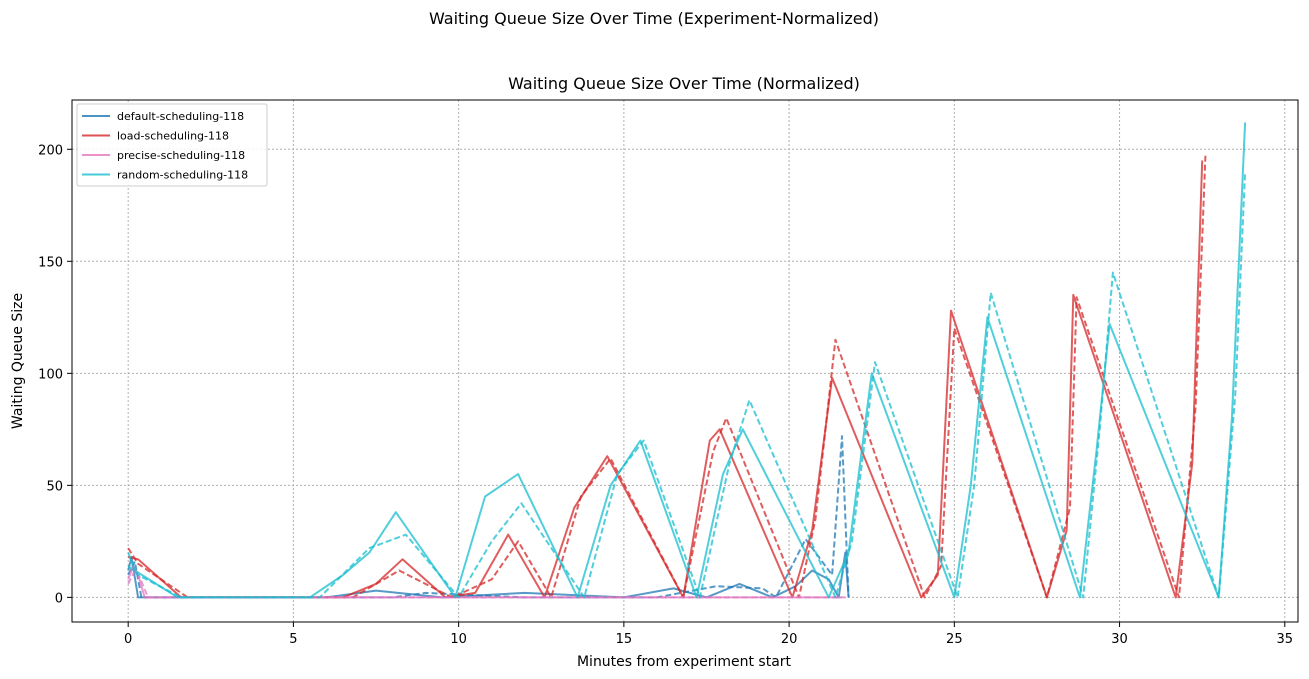  I want to click on legend-label-default: default-scheduling-118, so click(180, 116).